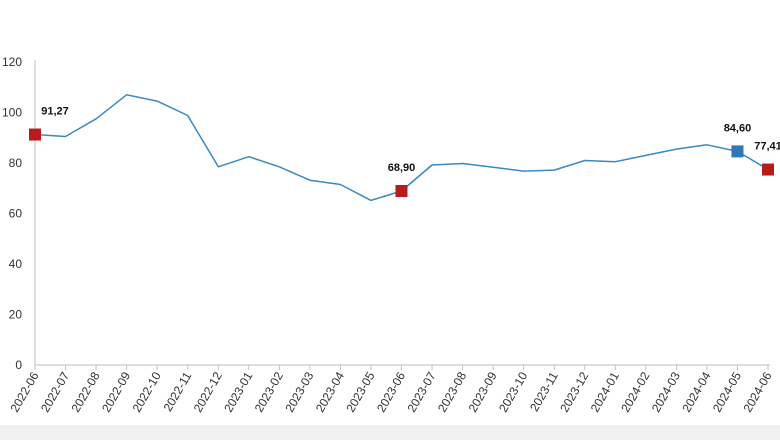 The height and width of the screenshot is (440, 780). Describe the element at coordinates (483, 391) in the screenshot. I see `x-tick-label: 2023-09` at that location.